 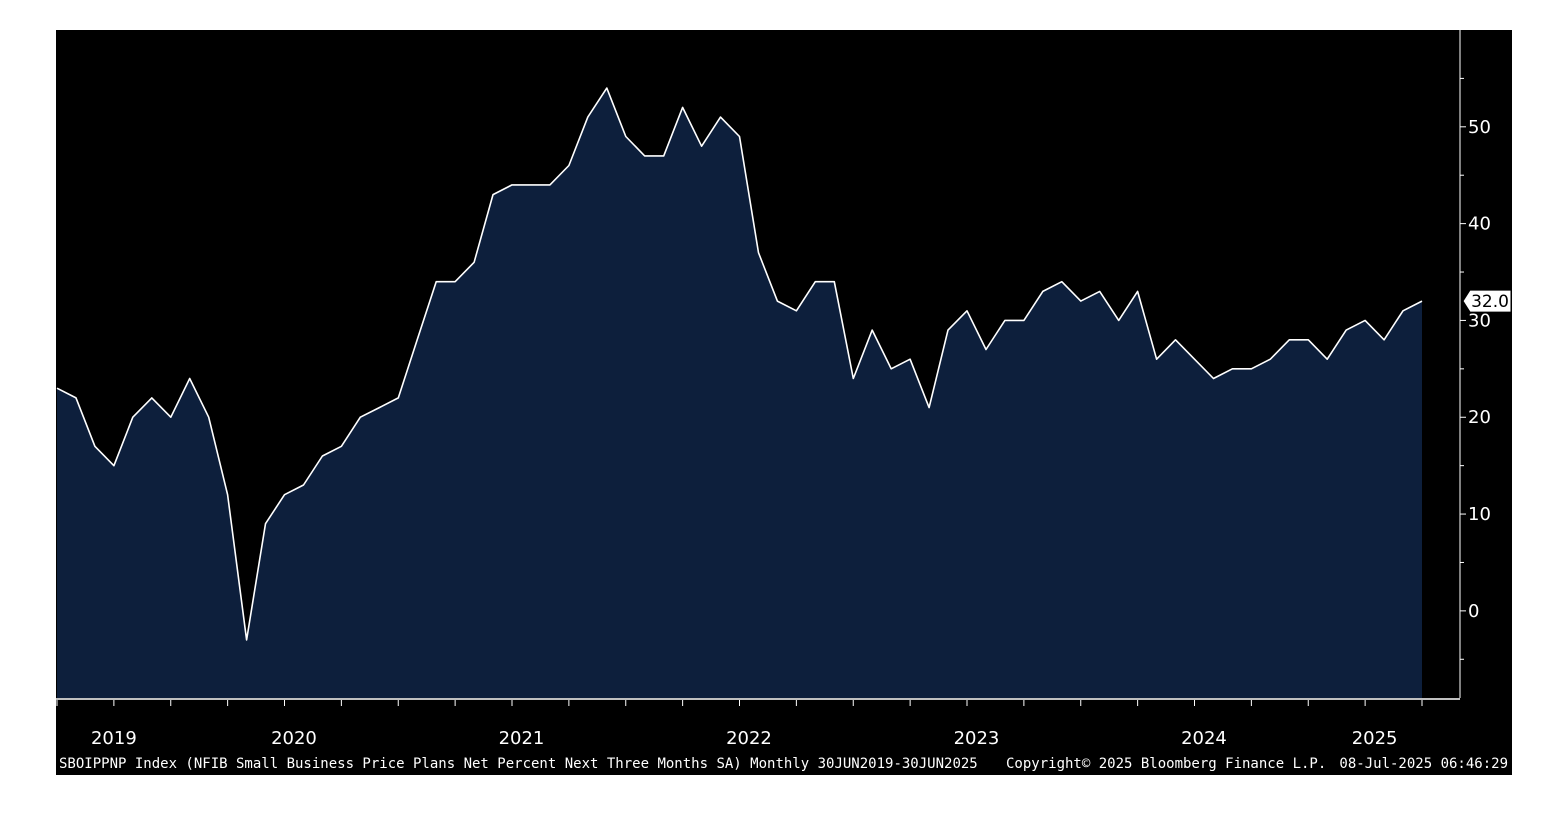 I want to click on x-axis-background, so click(x=784, y=737).